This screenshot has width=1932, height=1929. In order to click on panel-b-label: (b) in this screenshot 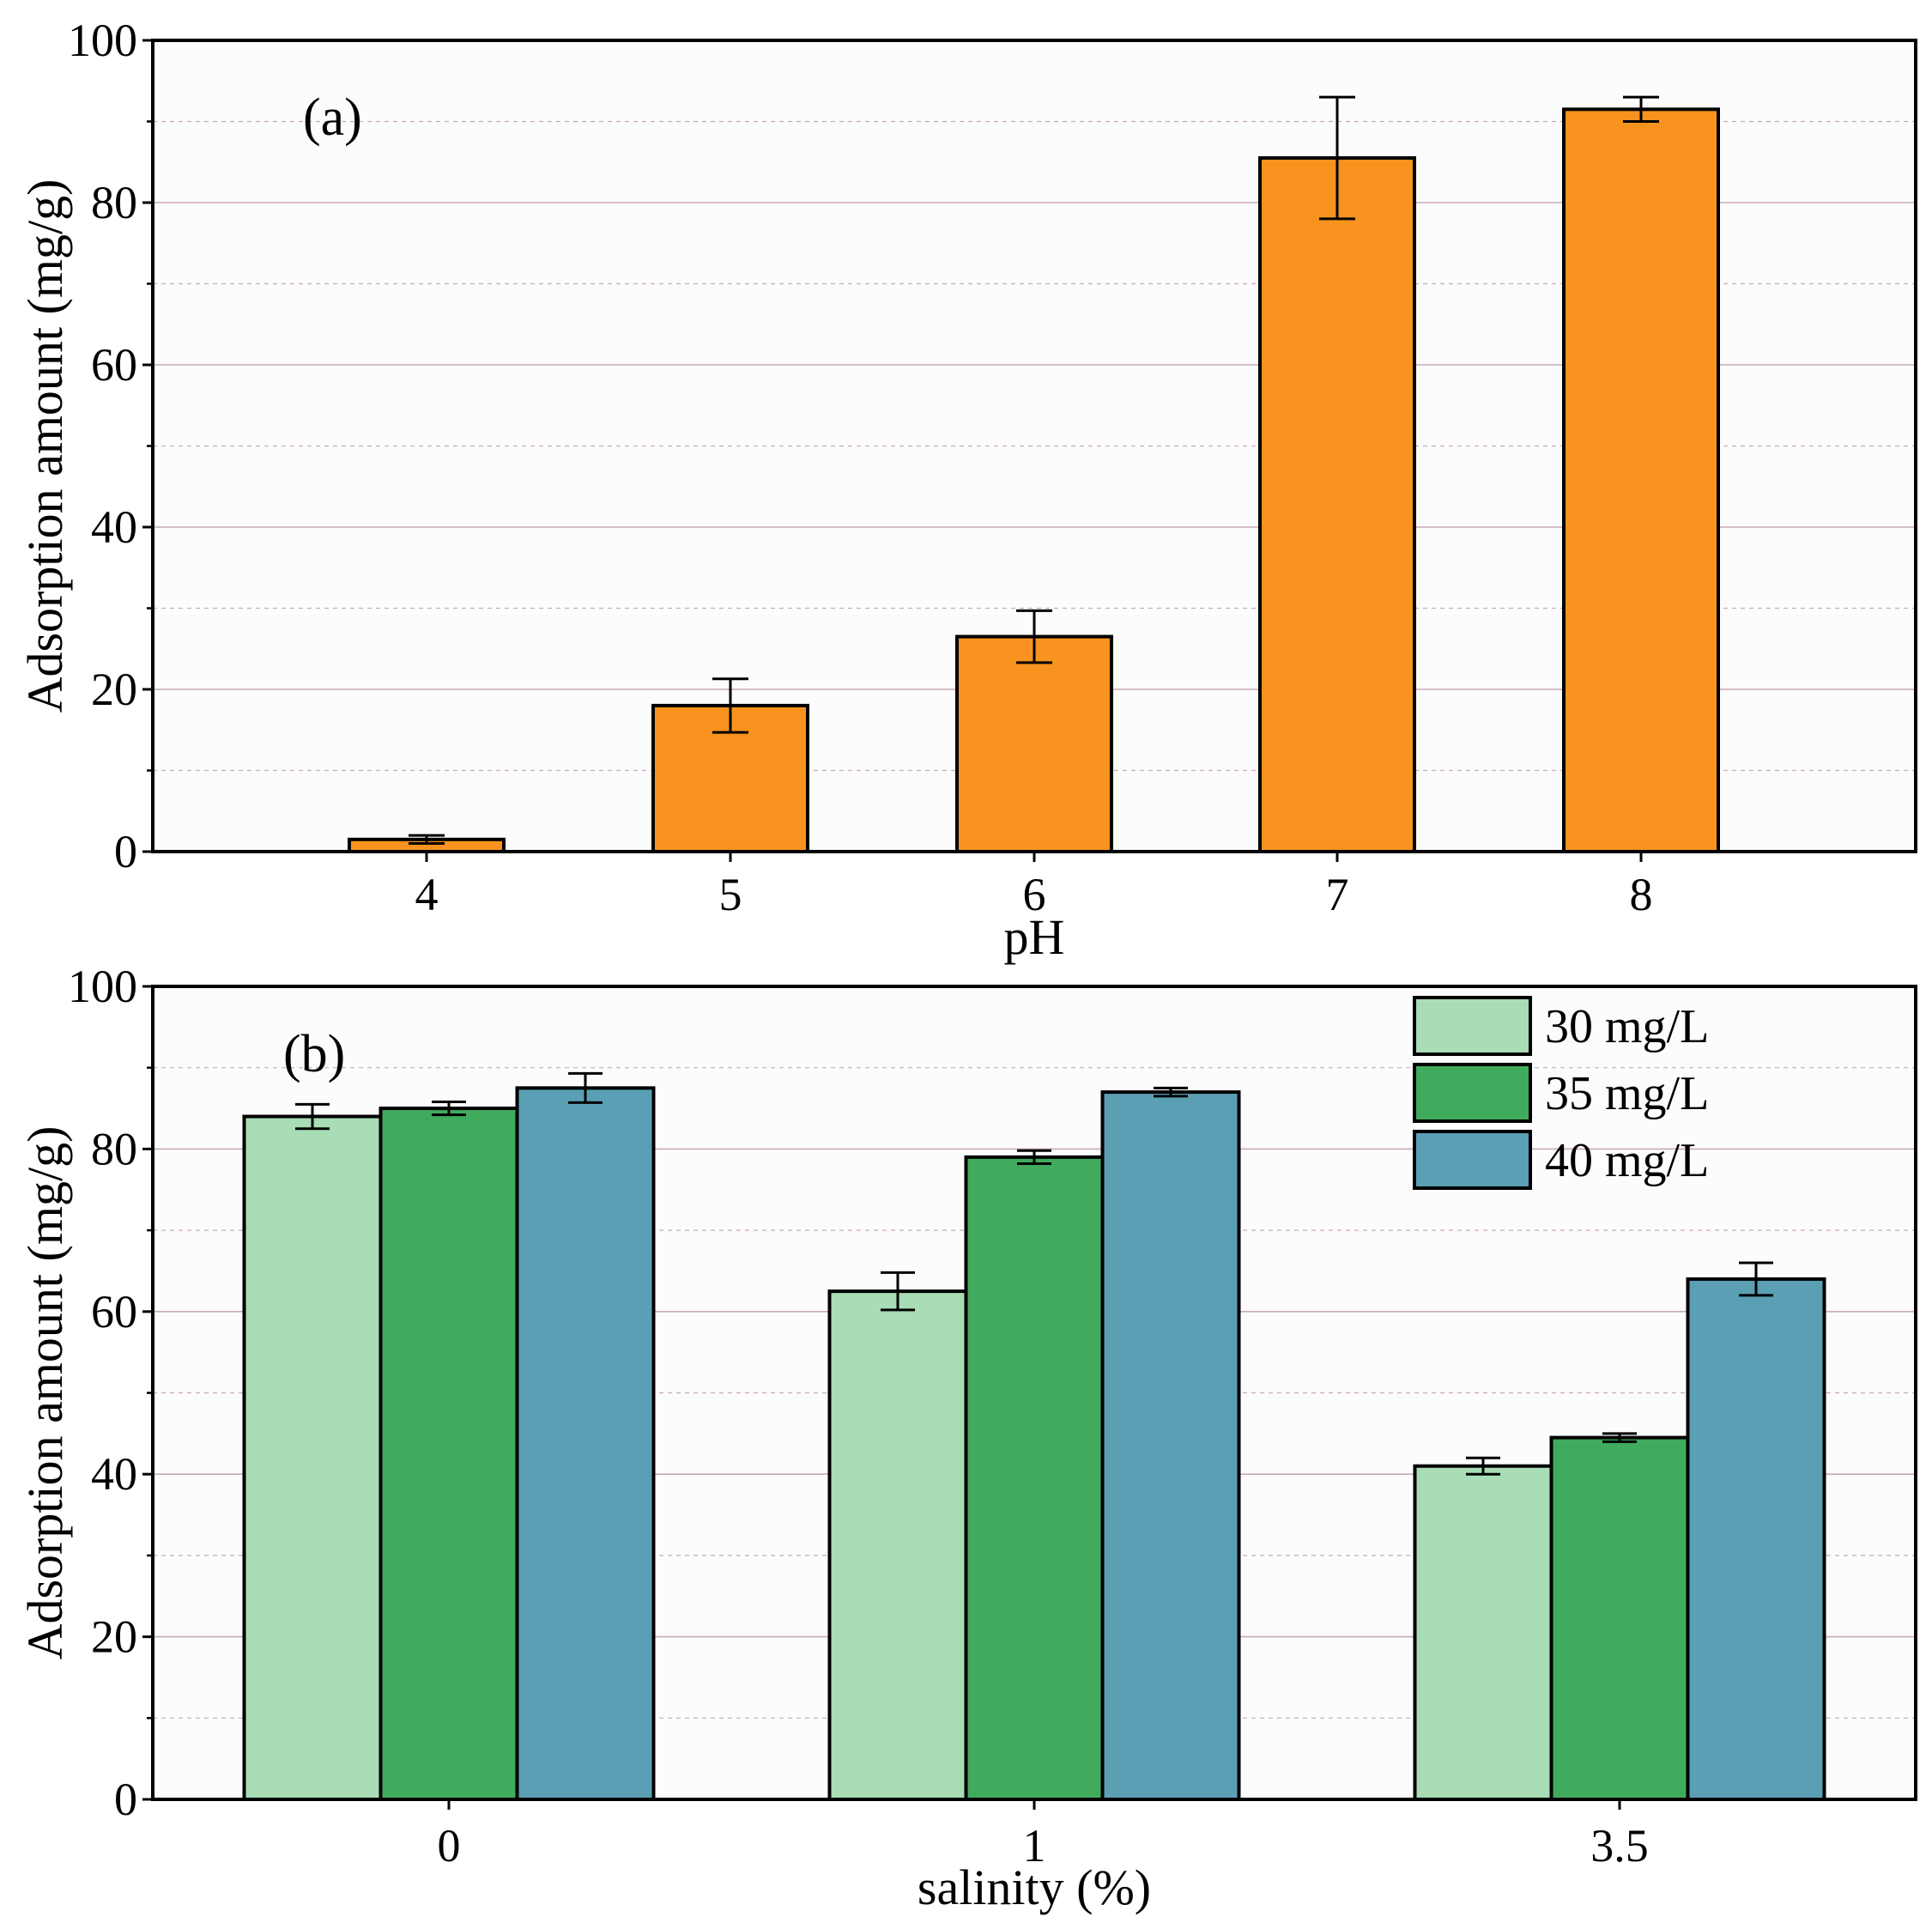, I will do `click(314, 1054)`.